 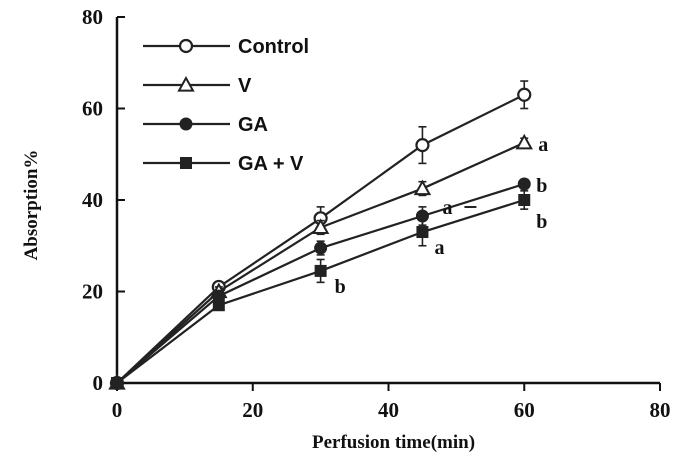 I want to click on x-tick-label: 20, so click(x=252, y=410).